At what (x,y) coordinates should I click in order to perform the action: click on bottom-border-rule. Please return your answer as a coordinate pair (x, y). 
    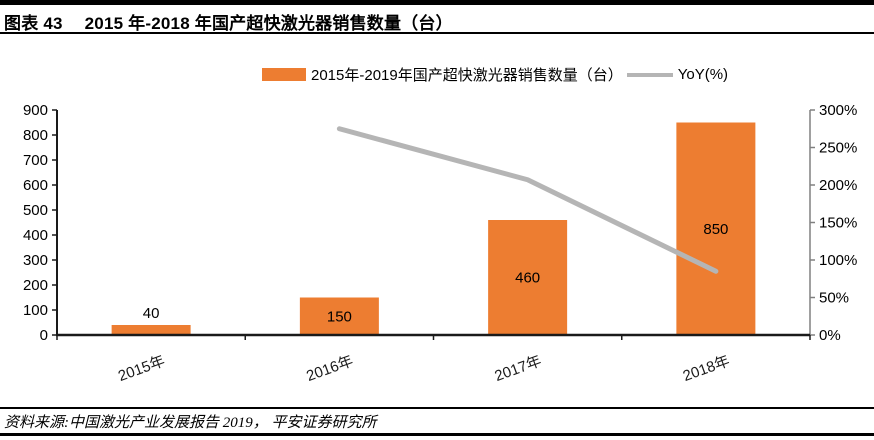
    Looking at the image, I should click on (437, 434).